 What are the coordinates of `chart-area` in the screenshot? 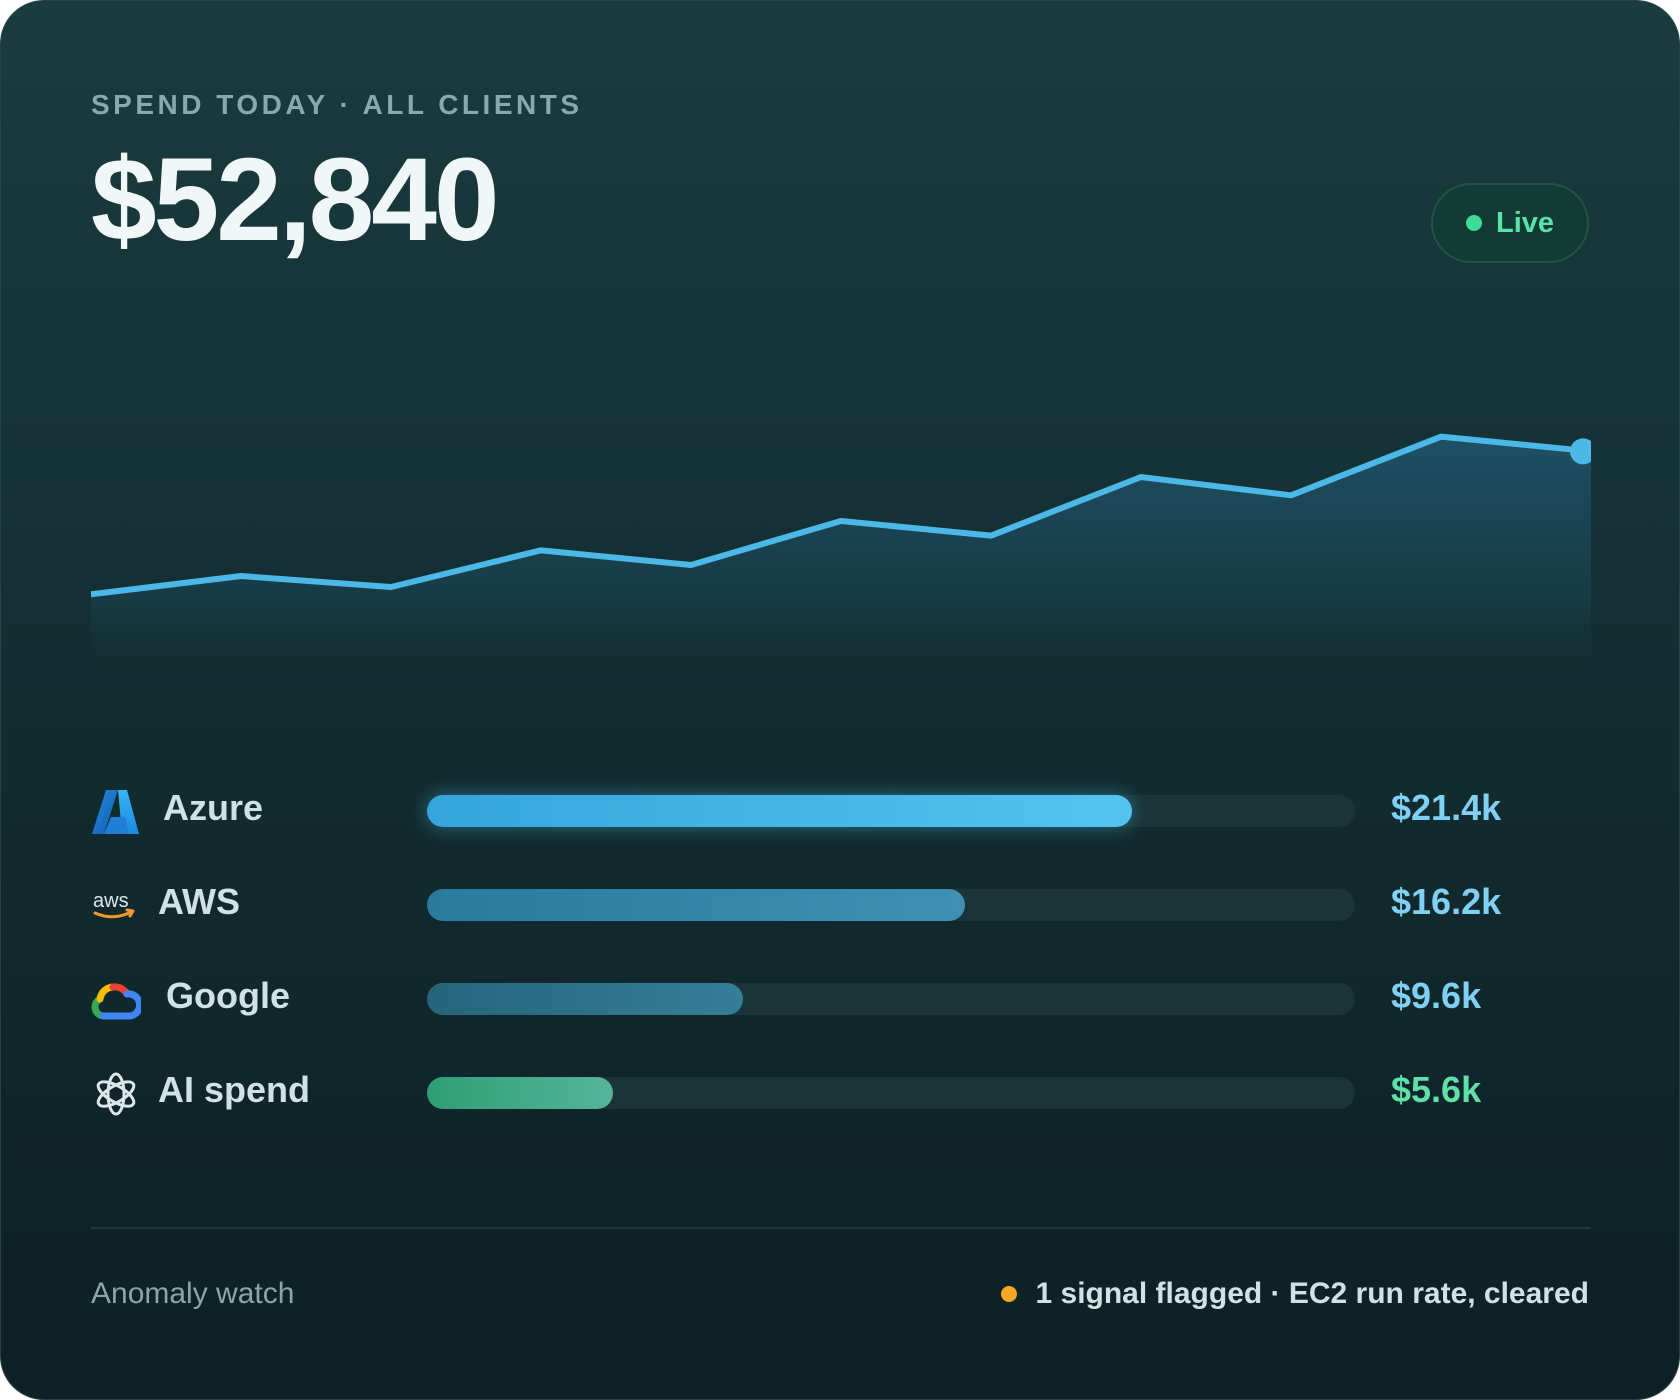 It's located at (841, 553).